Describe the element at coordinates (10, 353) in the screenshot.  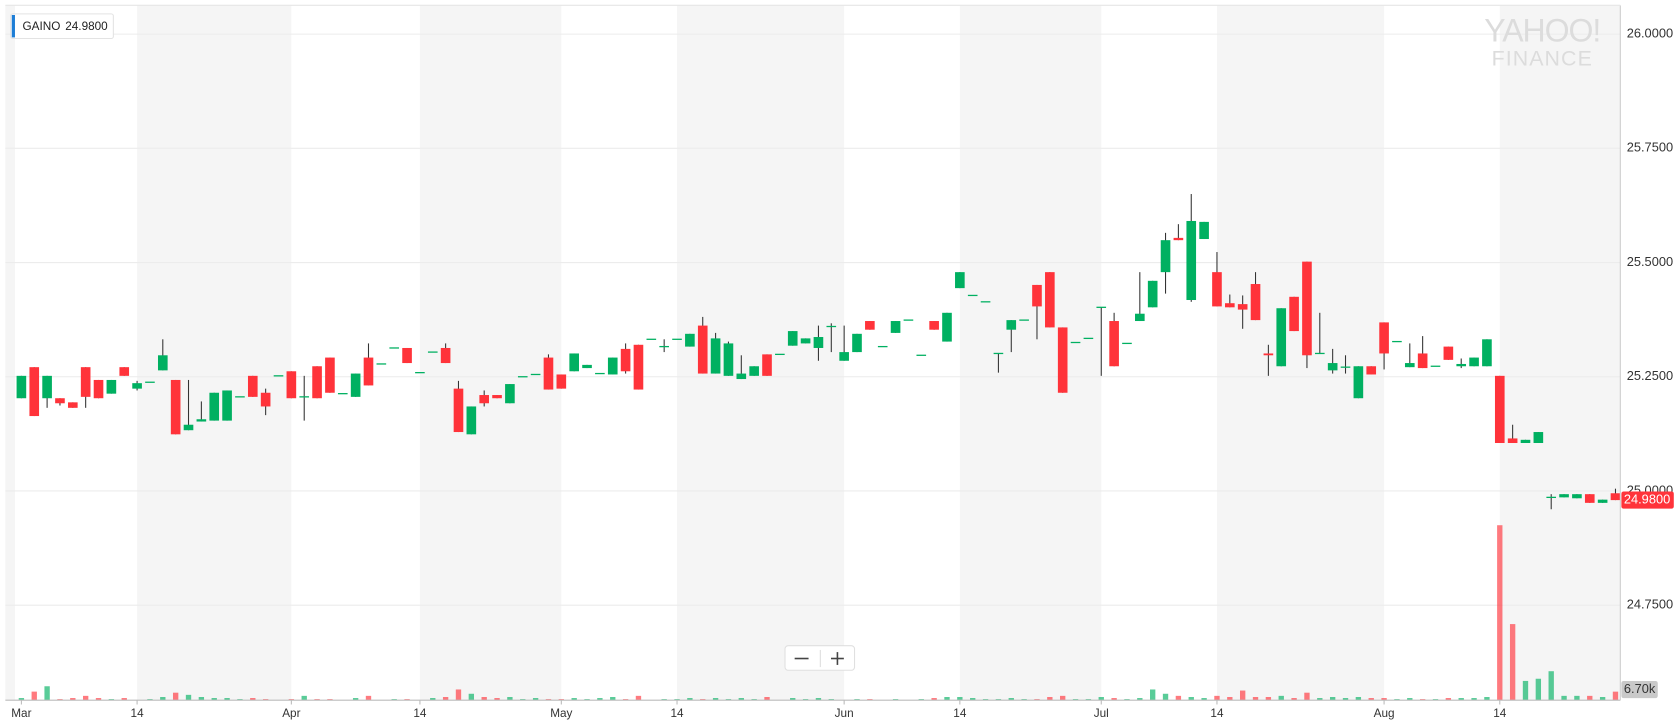
I see `shaded-band` at that location.